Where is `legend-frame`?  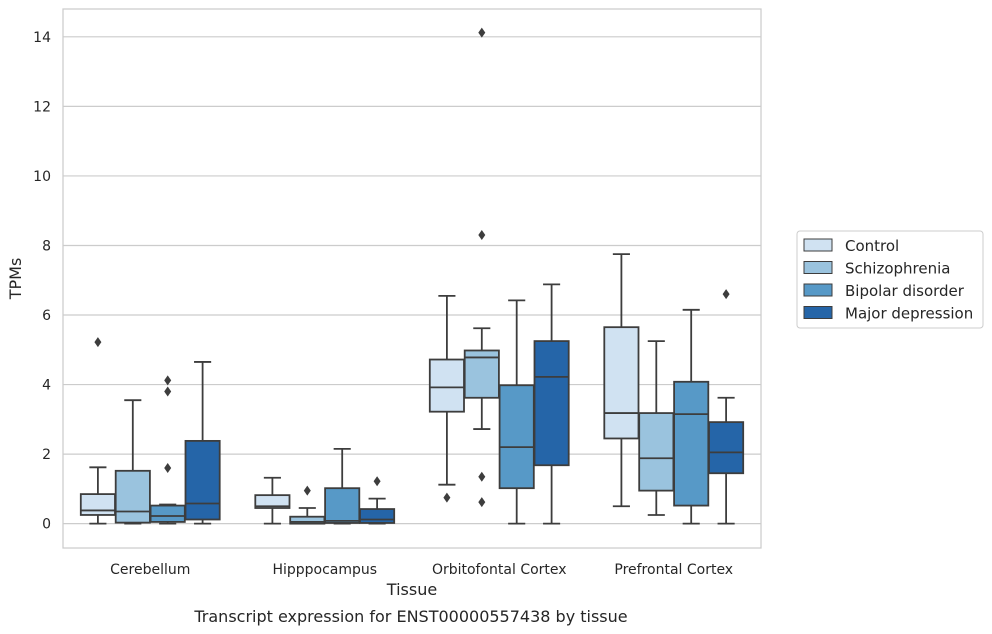 legend-frame is located at coordinates (890, 279).